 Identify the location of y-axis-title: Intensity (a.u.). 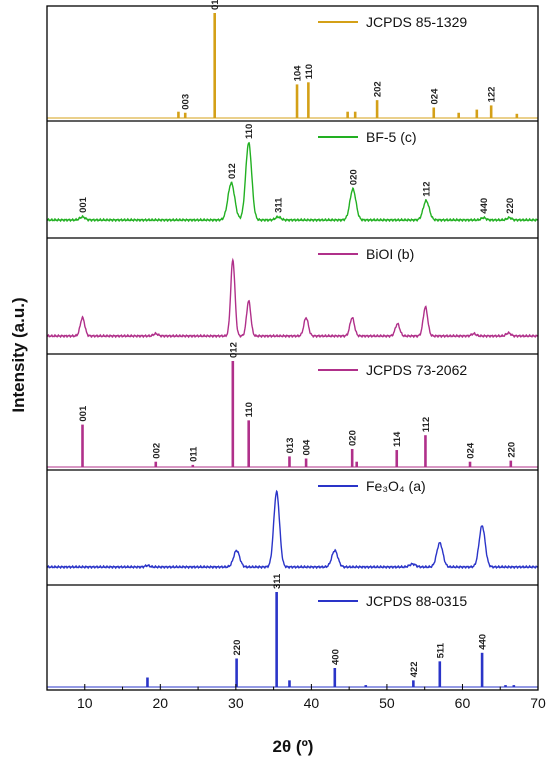
(18, 354).